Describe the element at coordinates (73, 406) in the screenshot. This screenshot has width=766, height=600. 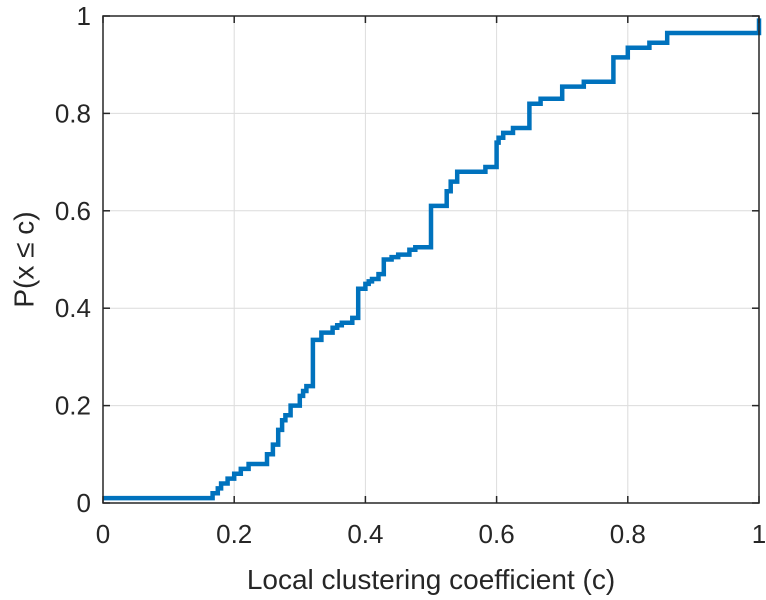
I see `y-tick-label: 0.2` at that location.